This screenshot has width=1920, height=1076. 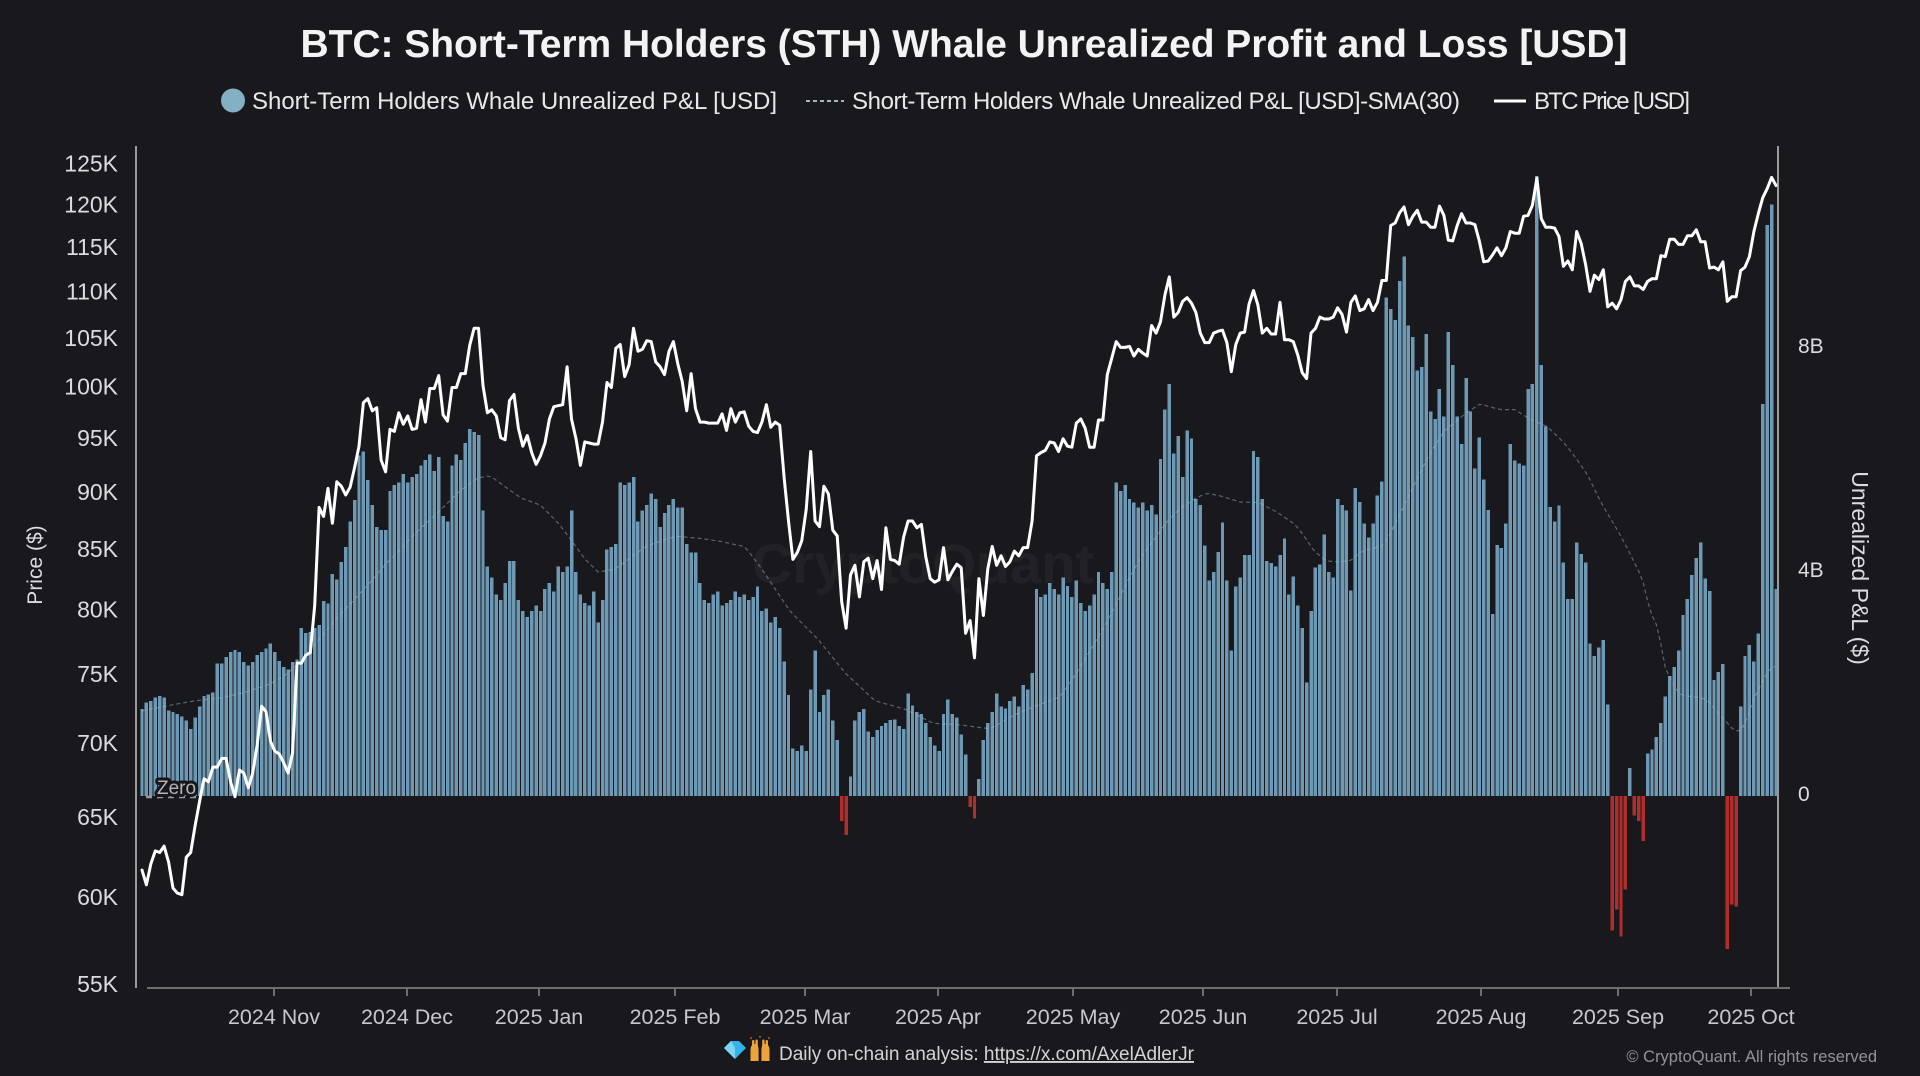 I want to click on svg-text: 2025 Jan, so click(x=539, y=1017).